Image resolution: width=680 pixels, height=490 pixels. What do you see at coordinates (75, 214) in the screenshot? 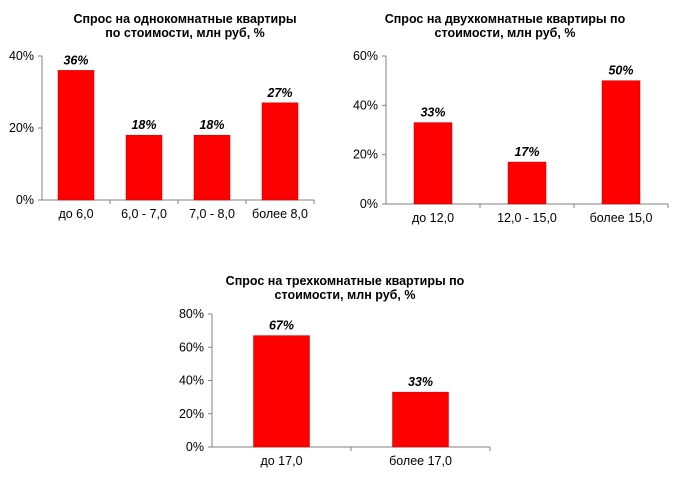
I see `x-tick-label: до 6,0` at bounding box center [75, 214].